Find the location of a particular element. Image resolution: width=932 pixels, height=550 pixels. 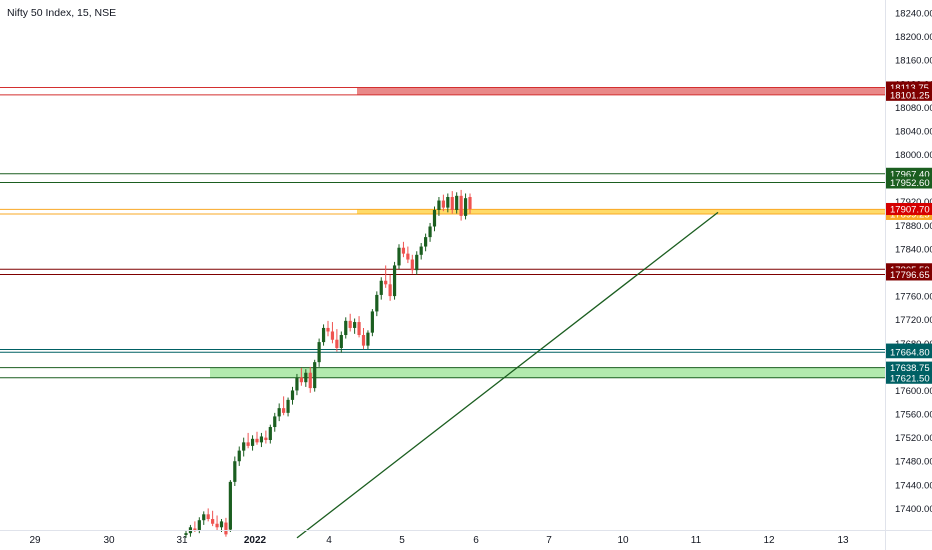

x-tick-label: 12 is located at coordinates (769, 540).